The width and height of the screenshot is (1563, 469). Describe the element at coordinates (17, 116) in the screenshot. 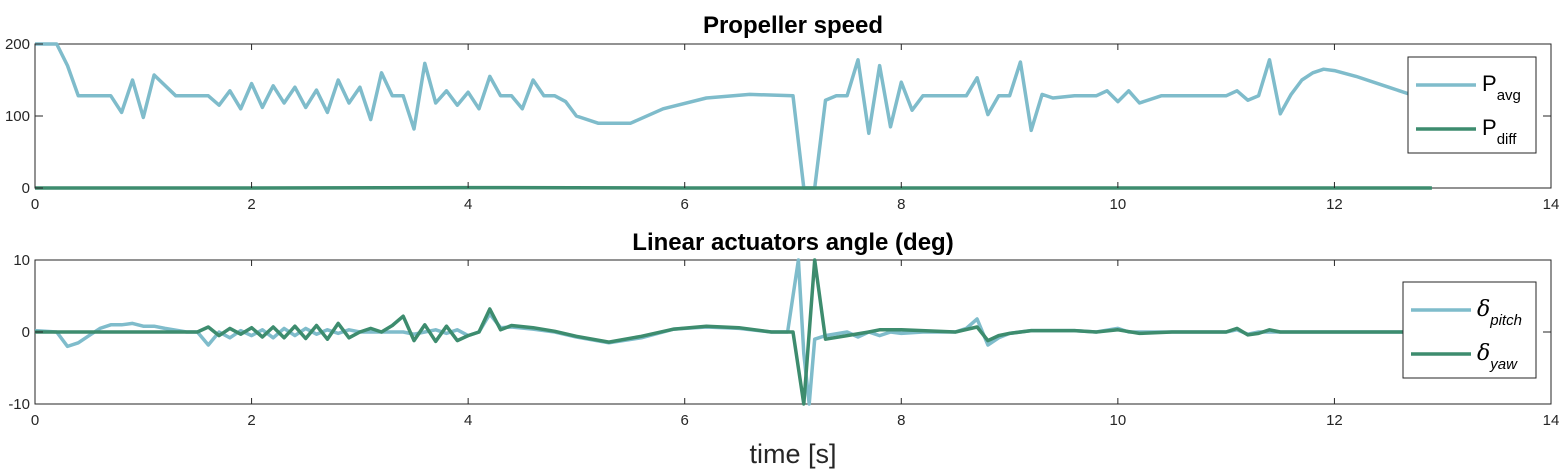

I see `y-tick-label: 100` at that location.